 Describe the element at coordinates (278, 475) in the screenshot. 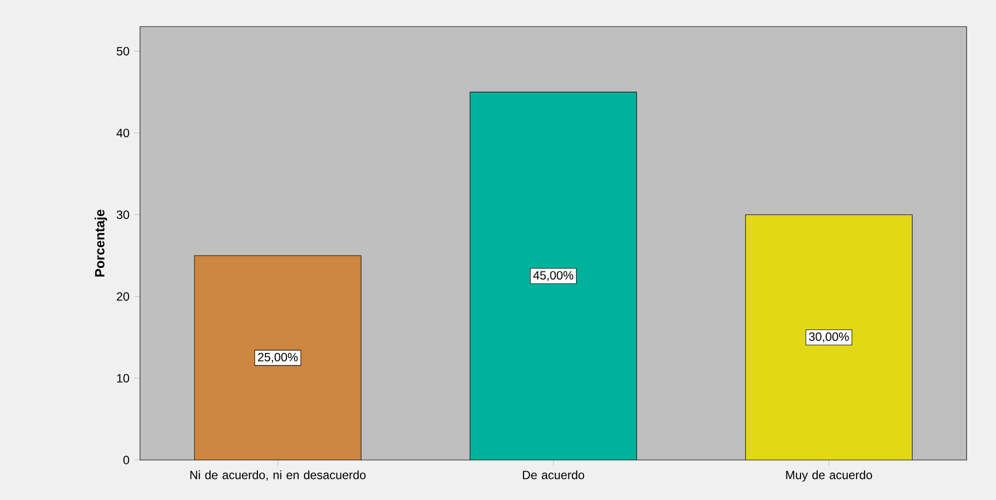

I see `x-tick-label: Ni de acuerdo, ni en desacuerdo` at that location.